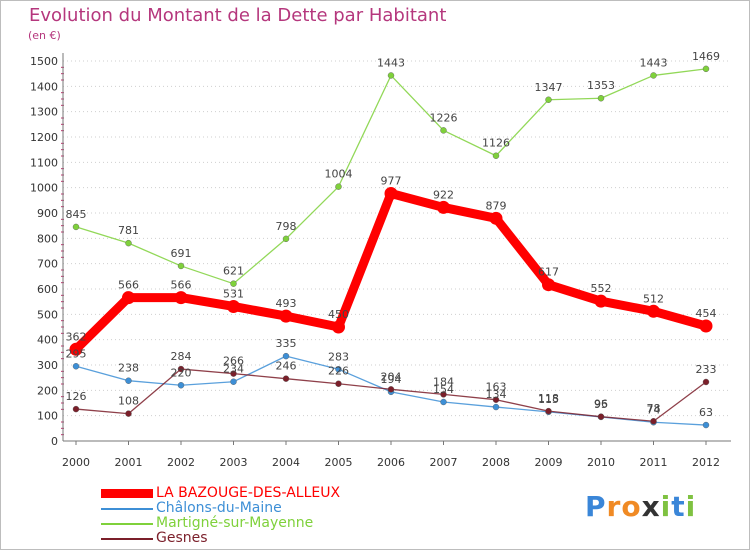 The image size is (750, 550). Describe the element at coordinates (286, 226) in the screenshot. I see `data-label: 798` at that location.